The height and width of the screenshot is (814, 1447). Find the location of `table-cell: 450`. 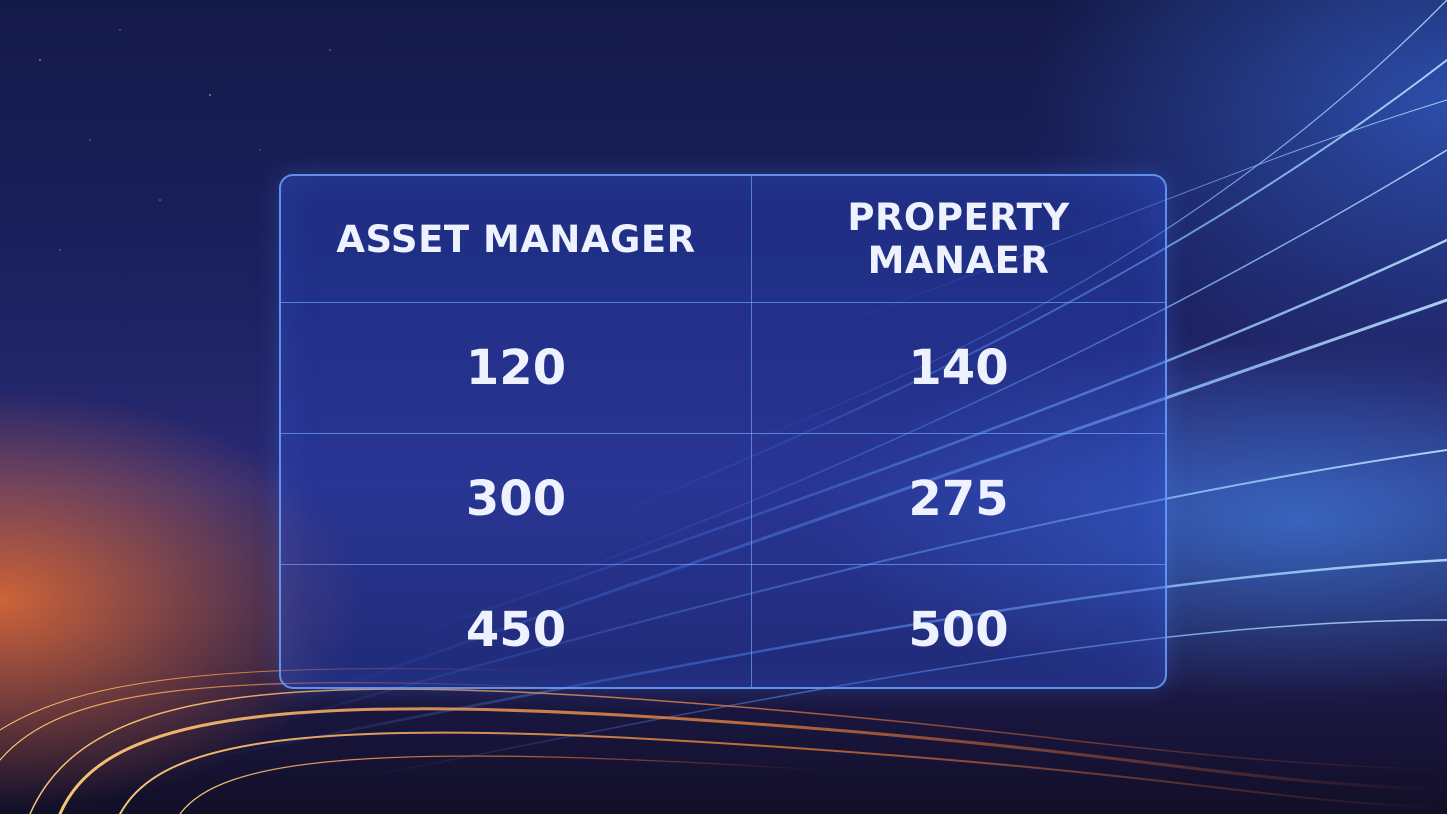

table-cell: 450 is located at coordinates (516, 625).